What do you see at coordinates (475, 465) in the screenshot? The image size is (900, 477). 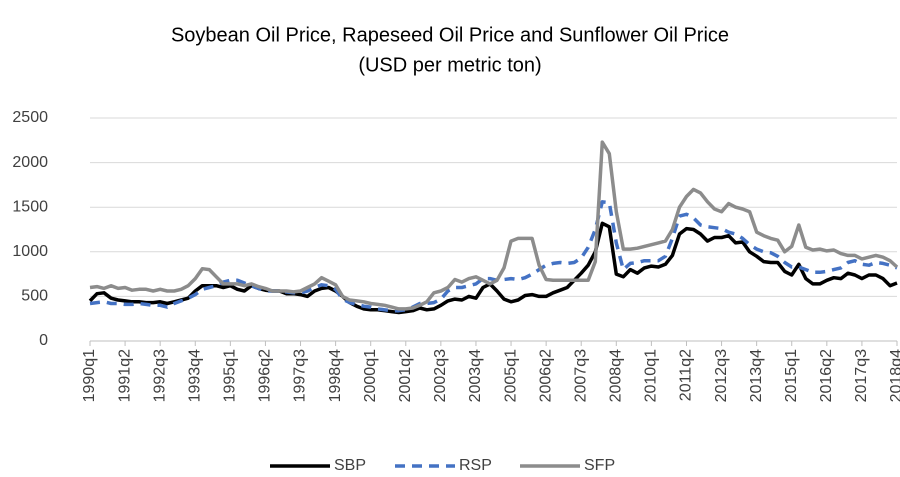 I see `legend-label: RSP` at bounding box center [475, 465].